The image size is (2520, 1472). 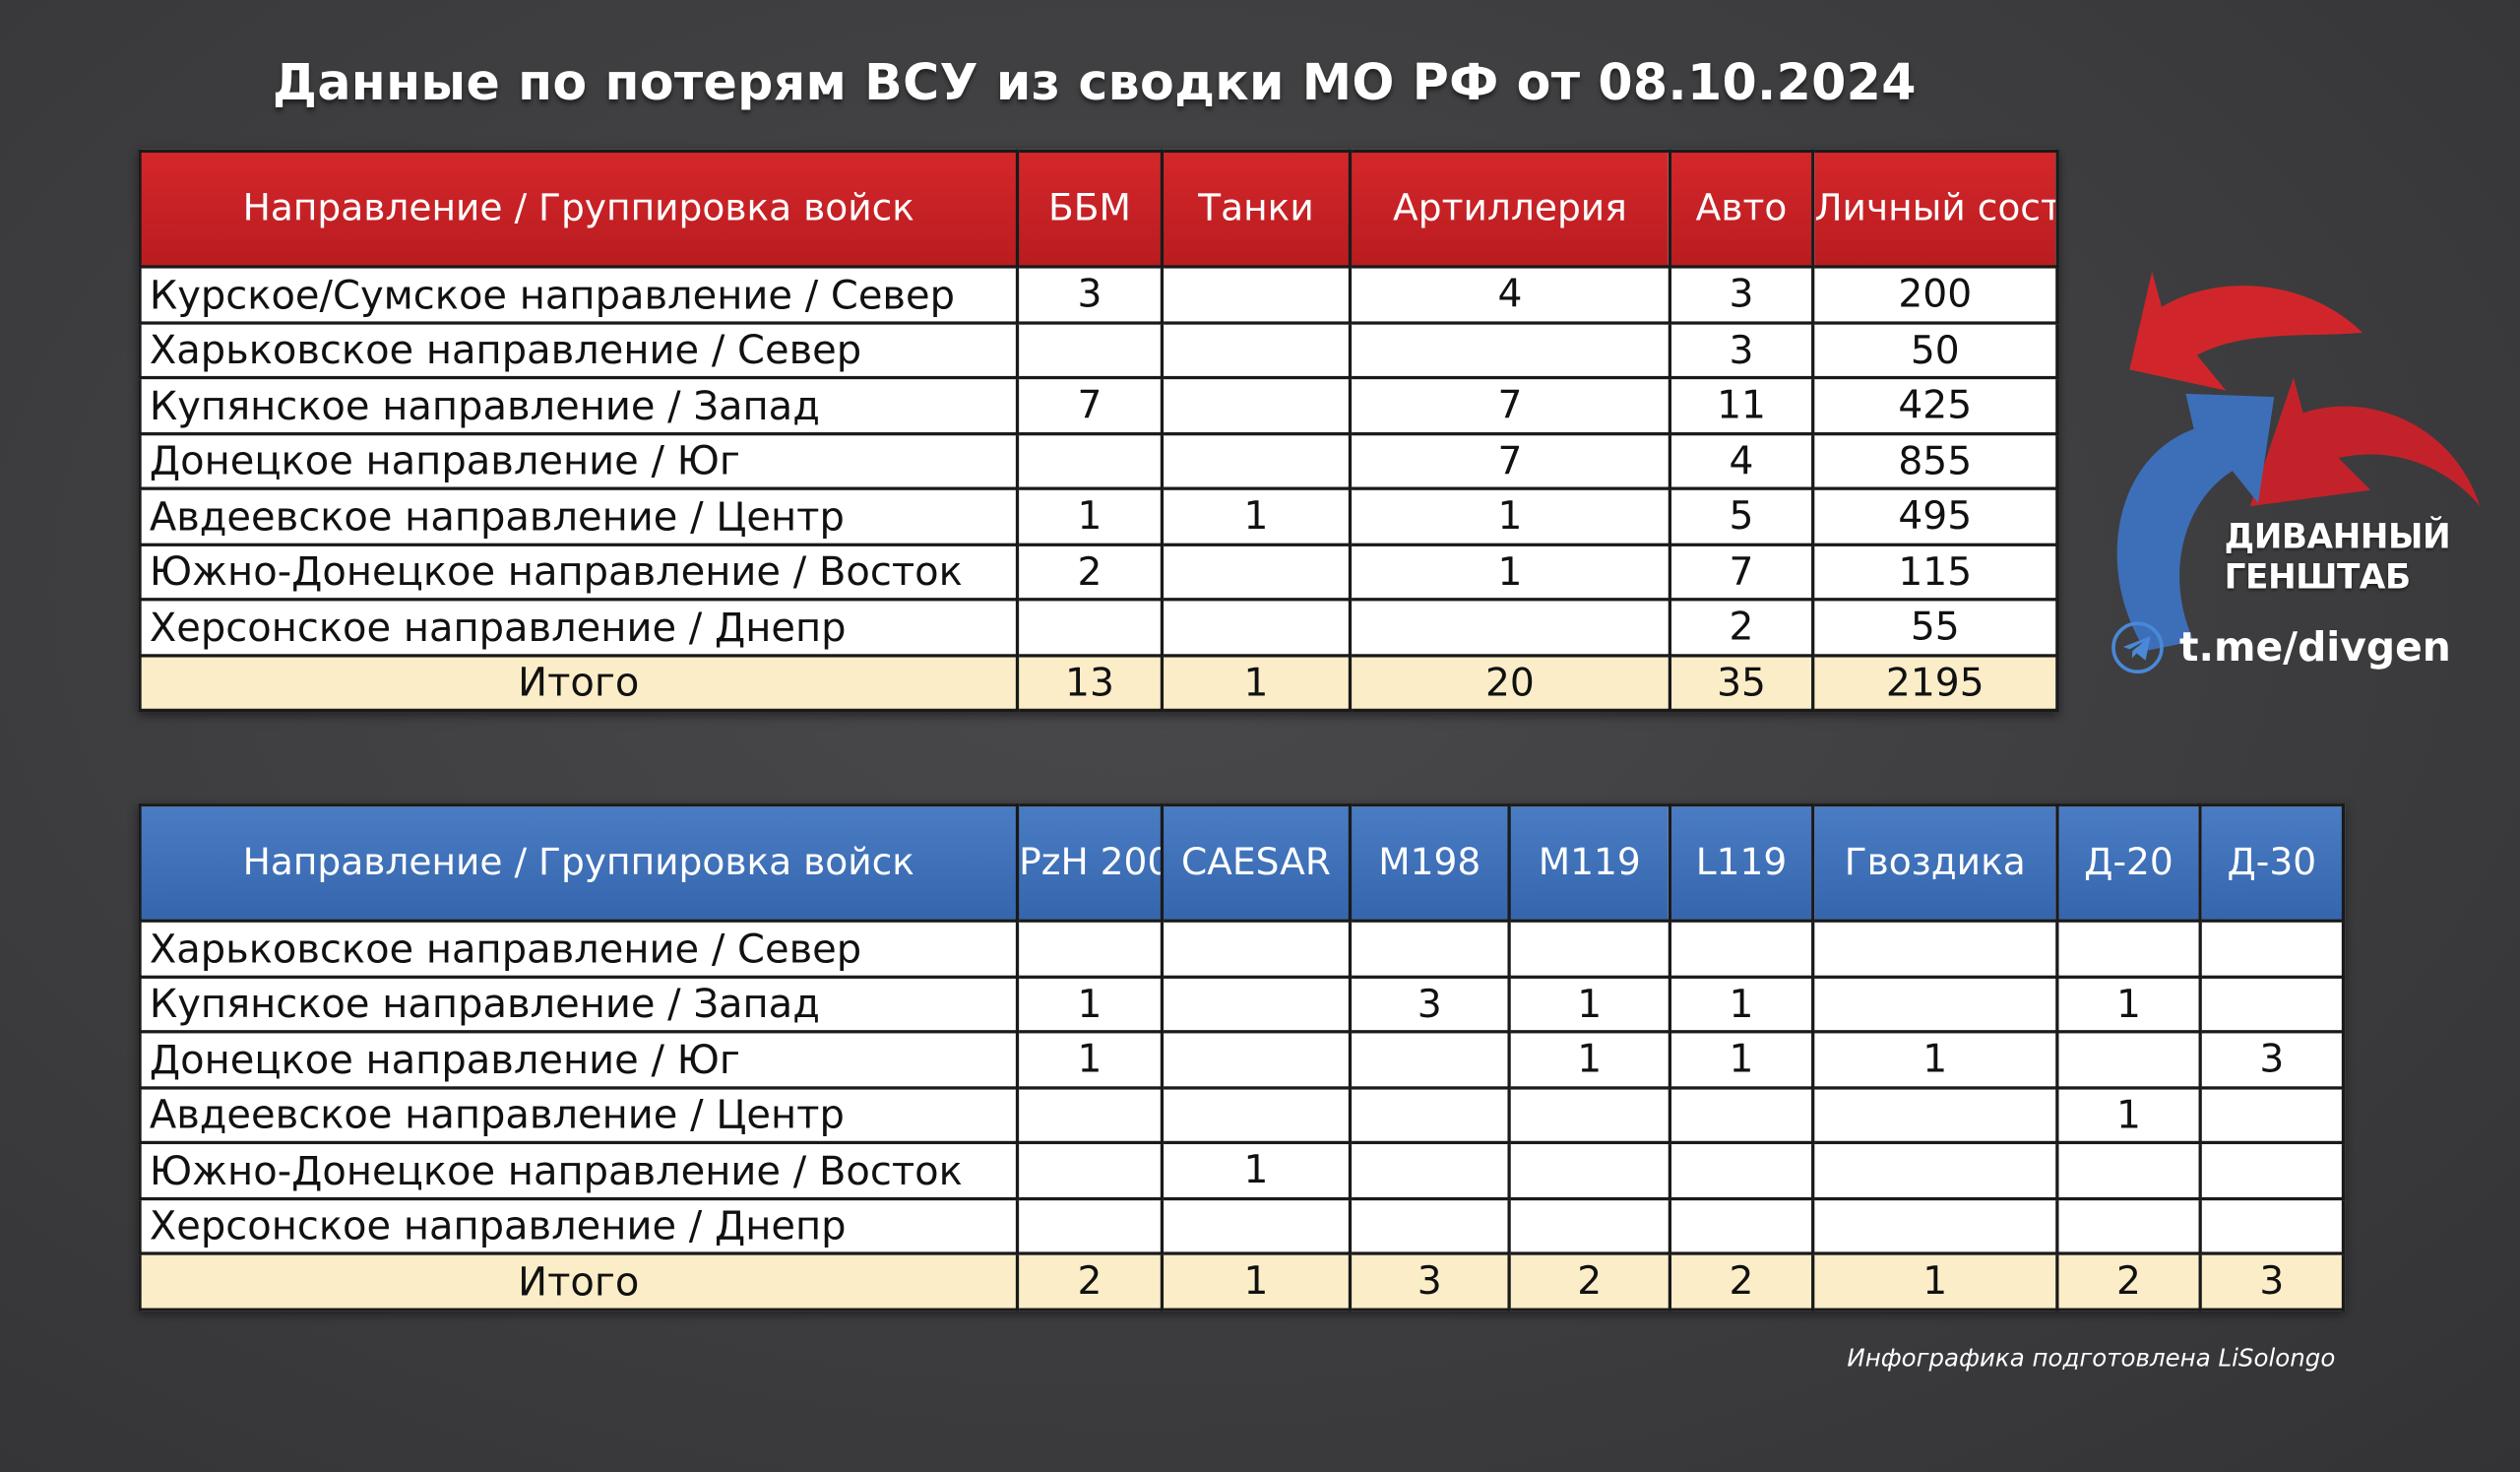 I want to click on telegram-icon, so click(x=2137, y=647).